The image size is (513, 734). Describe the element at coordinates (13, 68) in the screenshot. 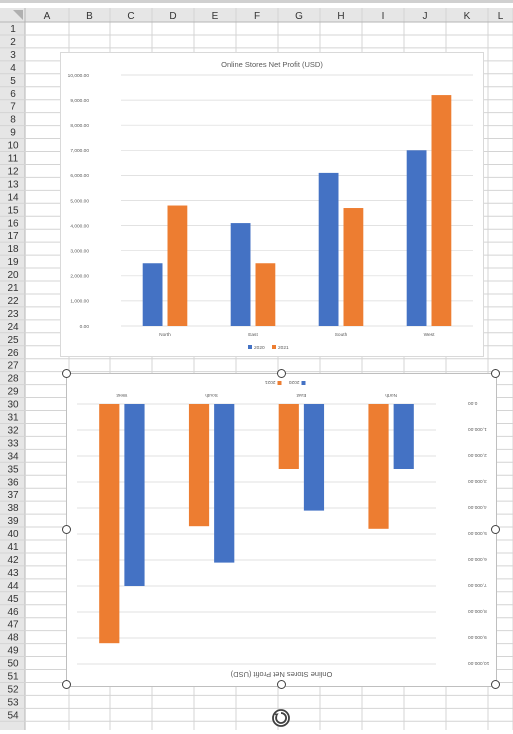

I see `row-header: 4` at that location.